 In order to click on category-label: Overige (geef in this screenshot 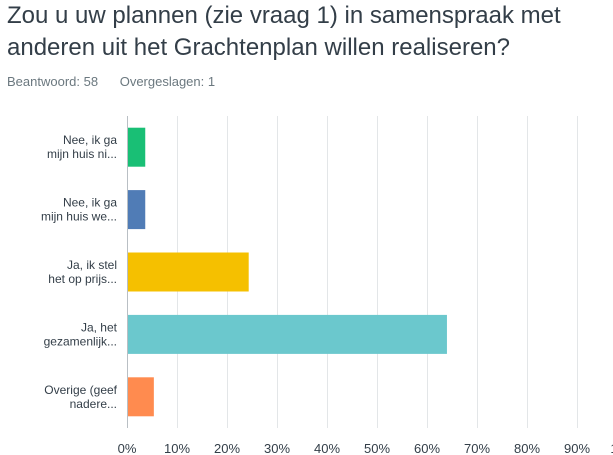, I will do `click(80, 390)`.